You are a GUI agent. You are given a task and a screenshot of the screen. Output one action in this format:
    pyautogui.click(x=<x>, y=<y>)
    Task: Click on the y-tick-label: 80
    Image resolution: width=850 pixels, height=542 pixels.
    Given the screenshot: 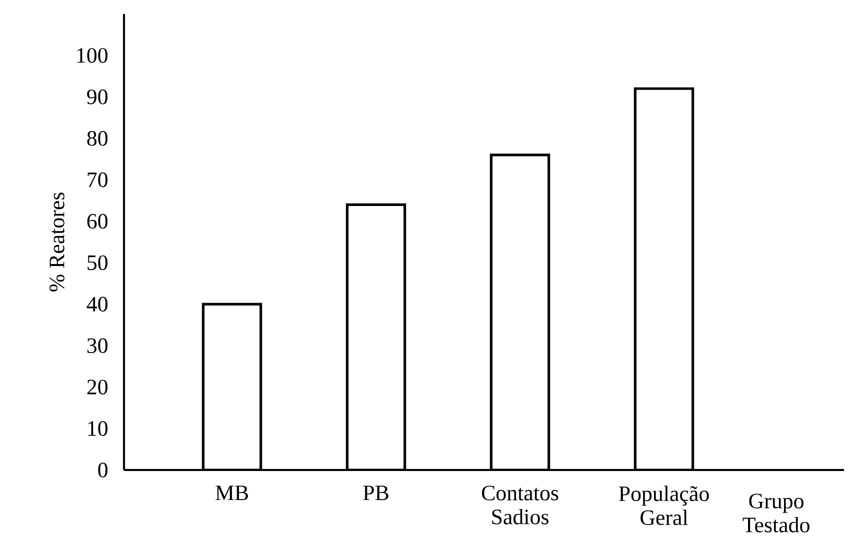 What is the action you would take?
    pyautogui.click(x=97, y=138)
    